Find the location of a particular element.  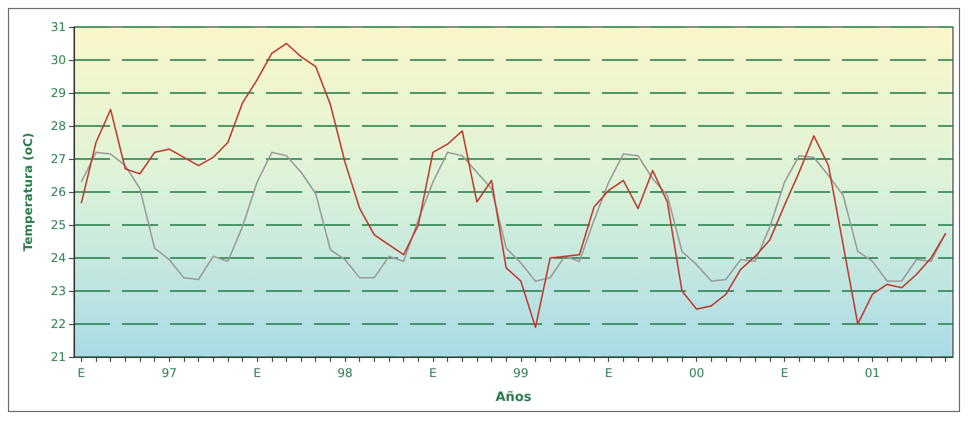

y-tick-label: 23 is located at coordinates (58, 291).